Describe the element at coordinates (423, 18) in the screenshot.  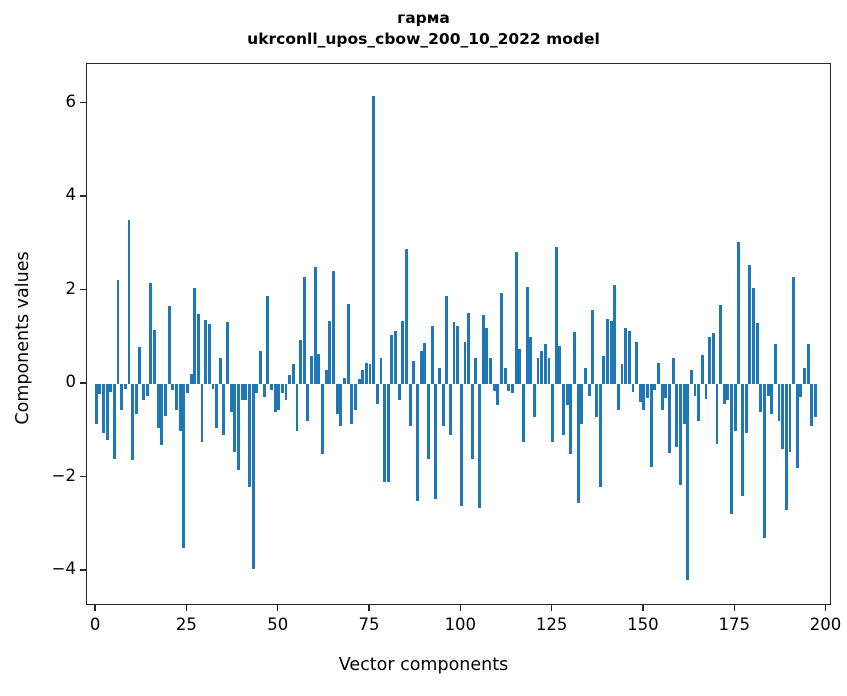
I see `chart-title-line1: гарма` at that location.